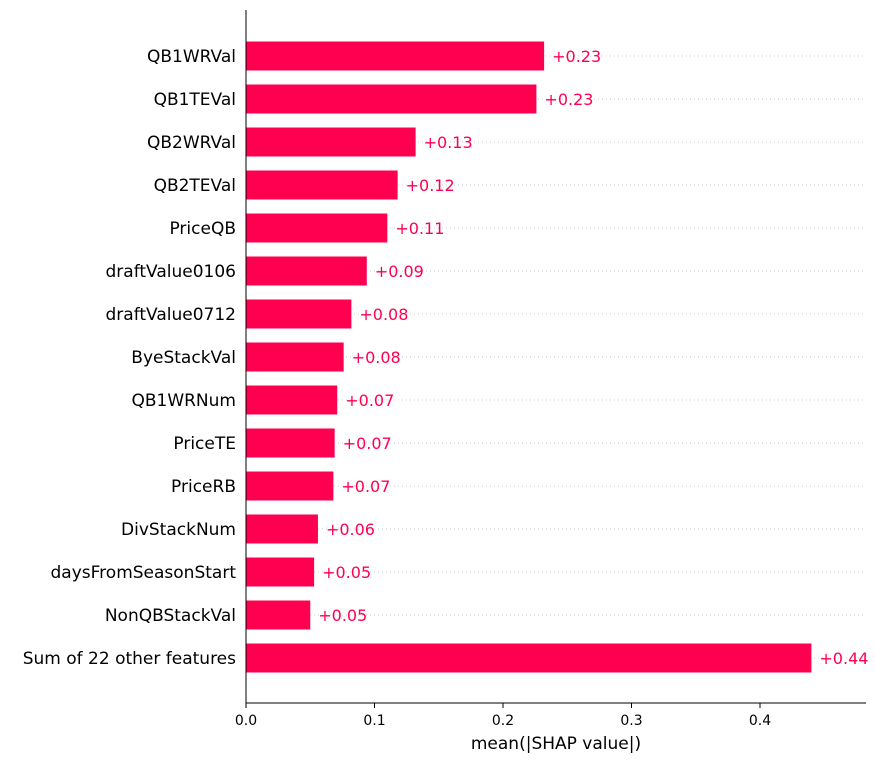 Image resolution: width=875 pixels, height=761 pixels. Describe the element at coordinates (374, 721) in the screenshot. I see `x-tick-label: 0.1` at that location.